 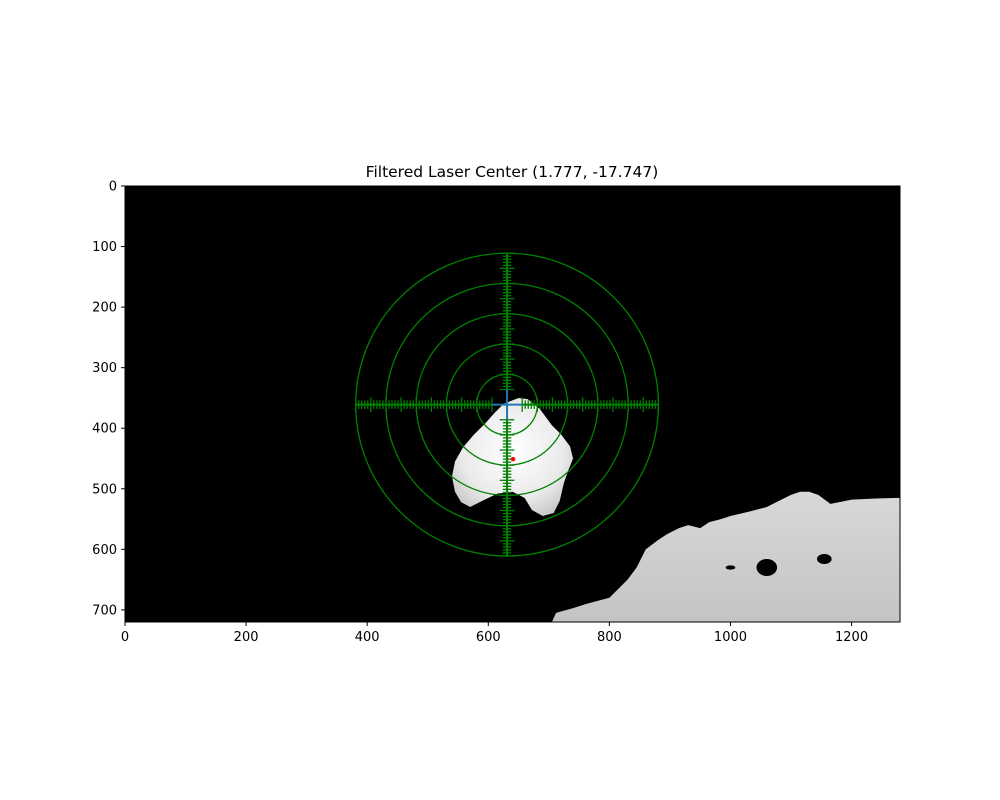 I want to click on y-tick-label: 700, so click(x=104, y=610).